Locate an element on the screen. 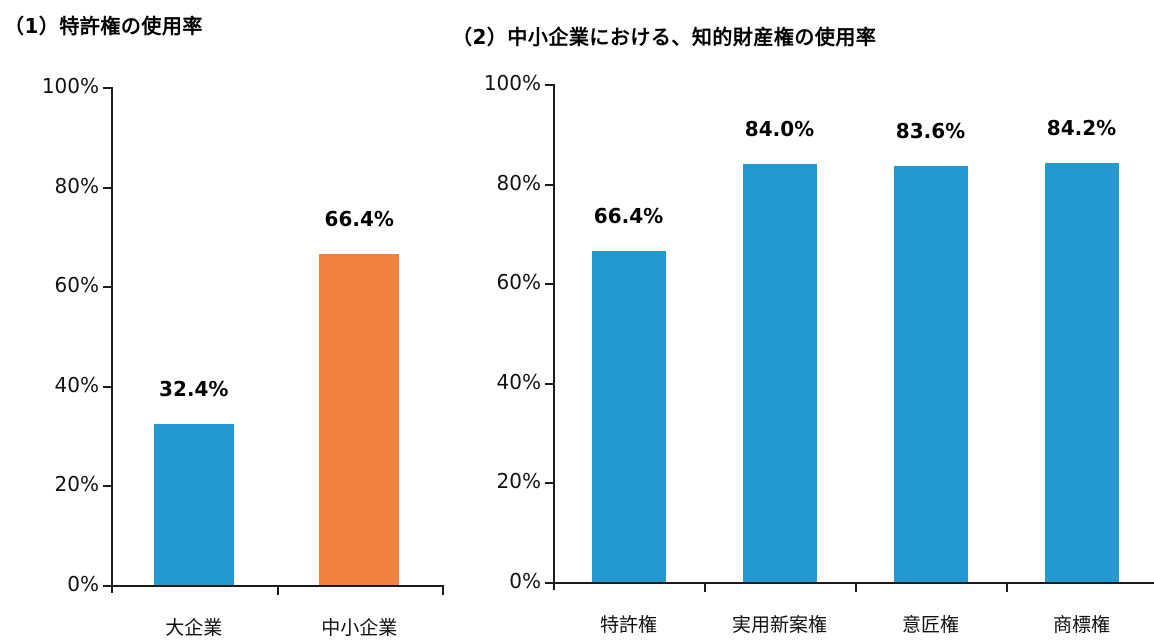  x-category-label: 特許権 is located at coordinates (629, 623).